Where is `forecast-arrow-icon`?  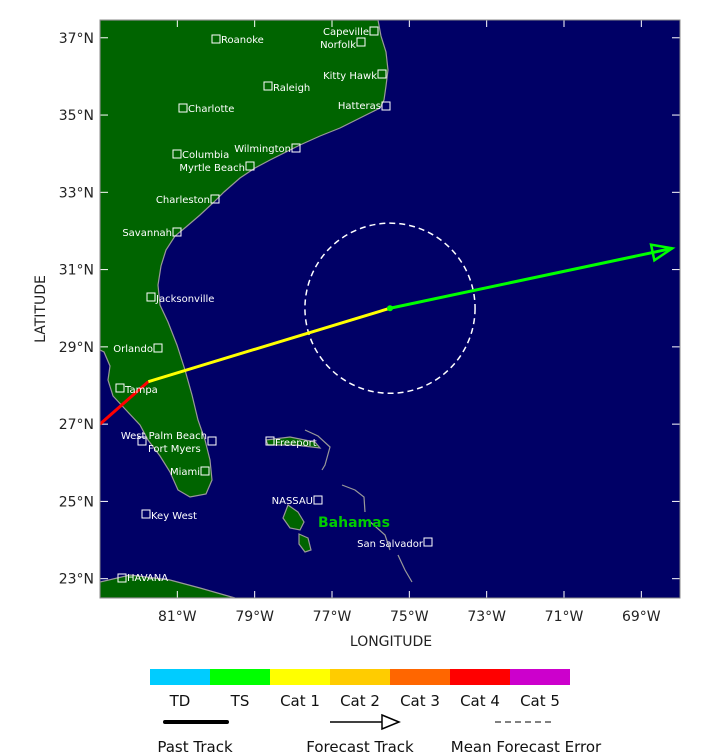 forecast-arrow-icon is located at coordinates (391, 722).